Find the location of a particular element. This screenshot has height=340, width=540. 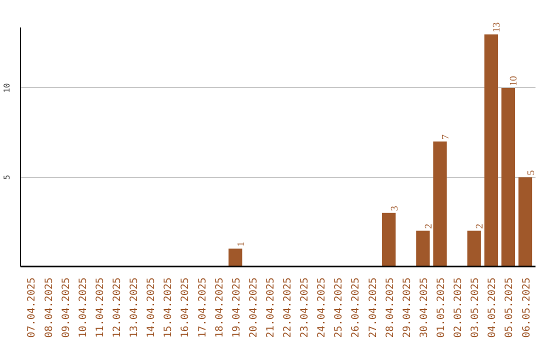

x-tick-label: 11.04.2025 is located at coordinates (100, 307).